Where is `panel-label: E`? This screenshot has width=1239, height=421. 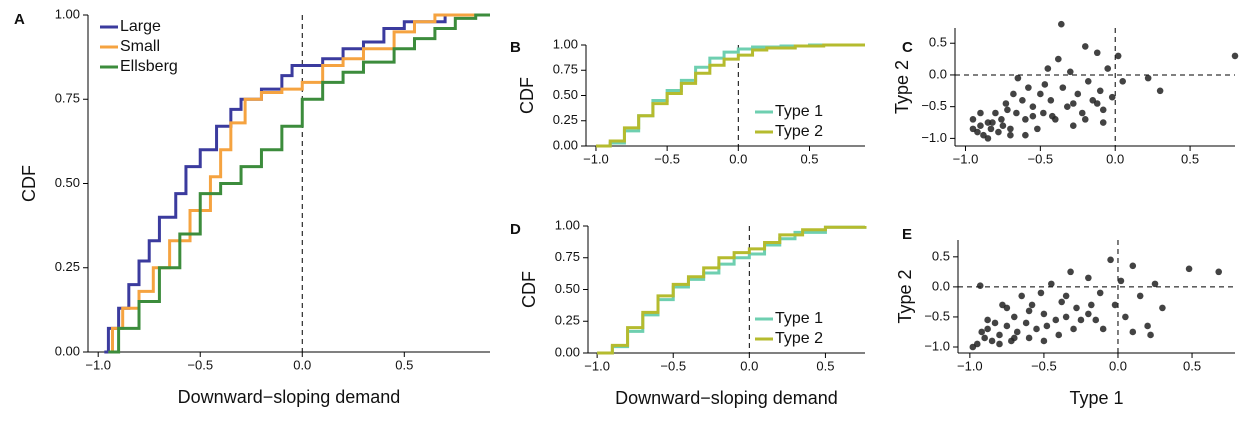 panel-label: E is located at coordinates (907, 234).